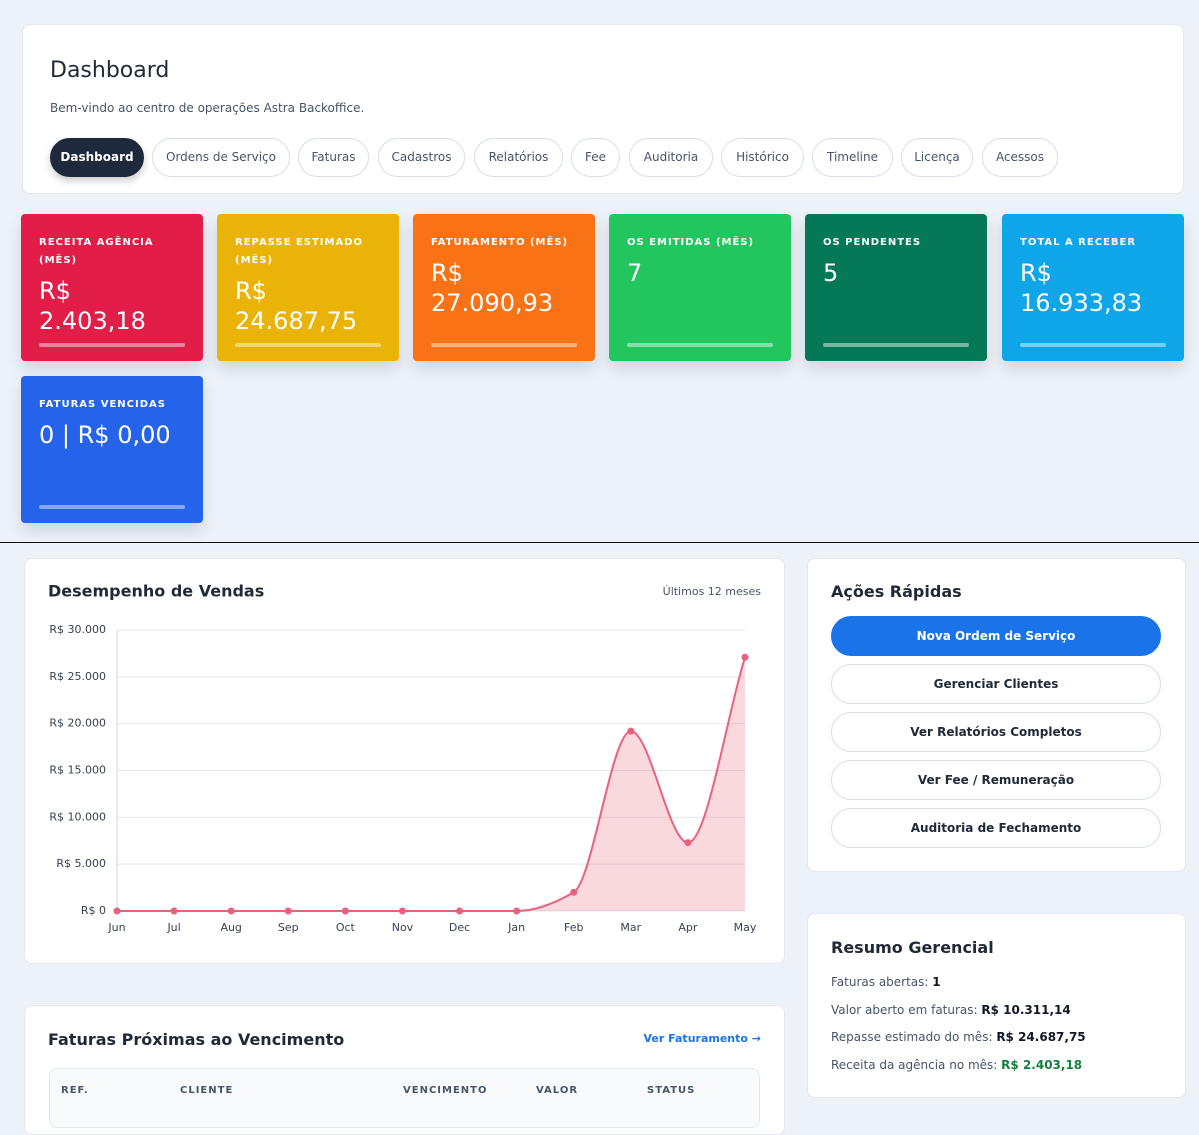 Image resolution: width=1199 pixels, height=1135 pixels. What do you see at coordinates (852, 157) in the screenshot?
I see `nav-tab: Timeline` at bounding box center [852, 157].